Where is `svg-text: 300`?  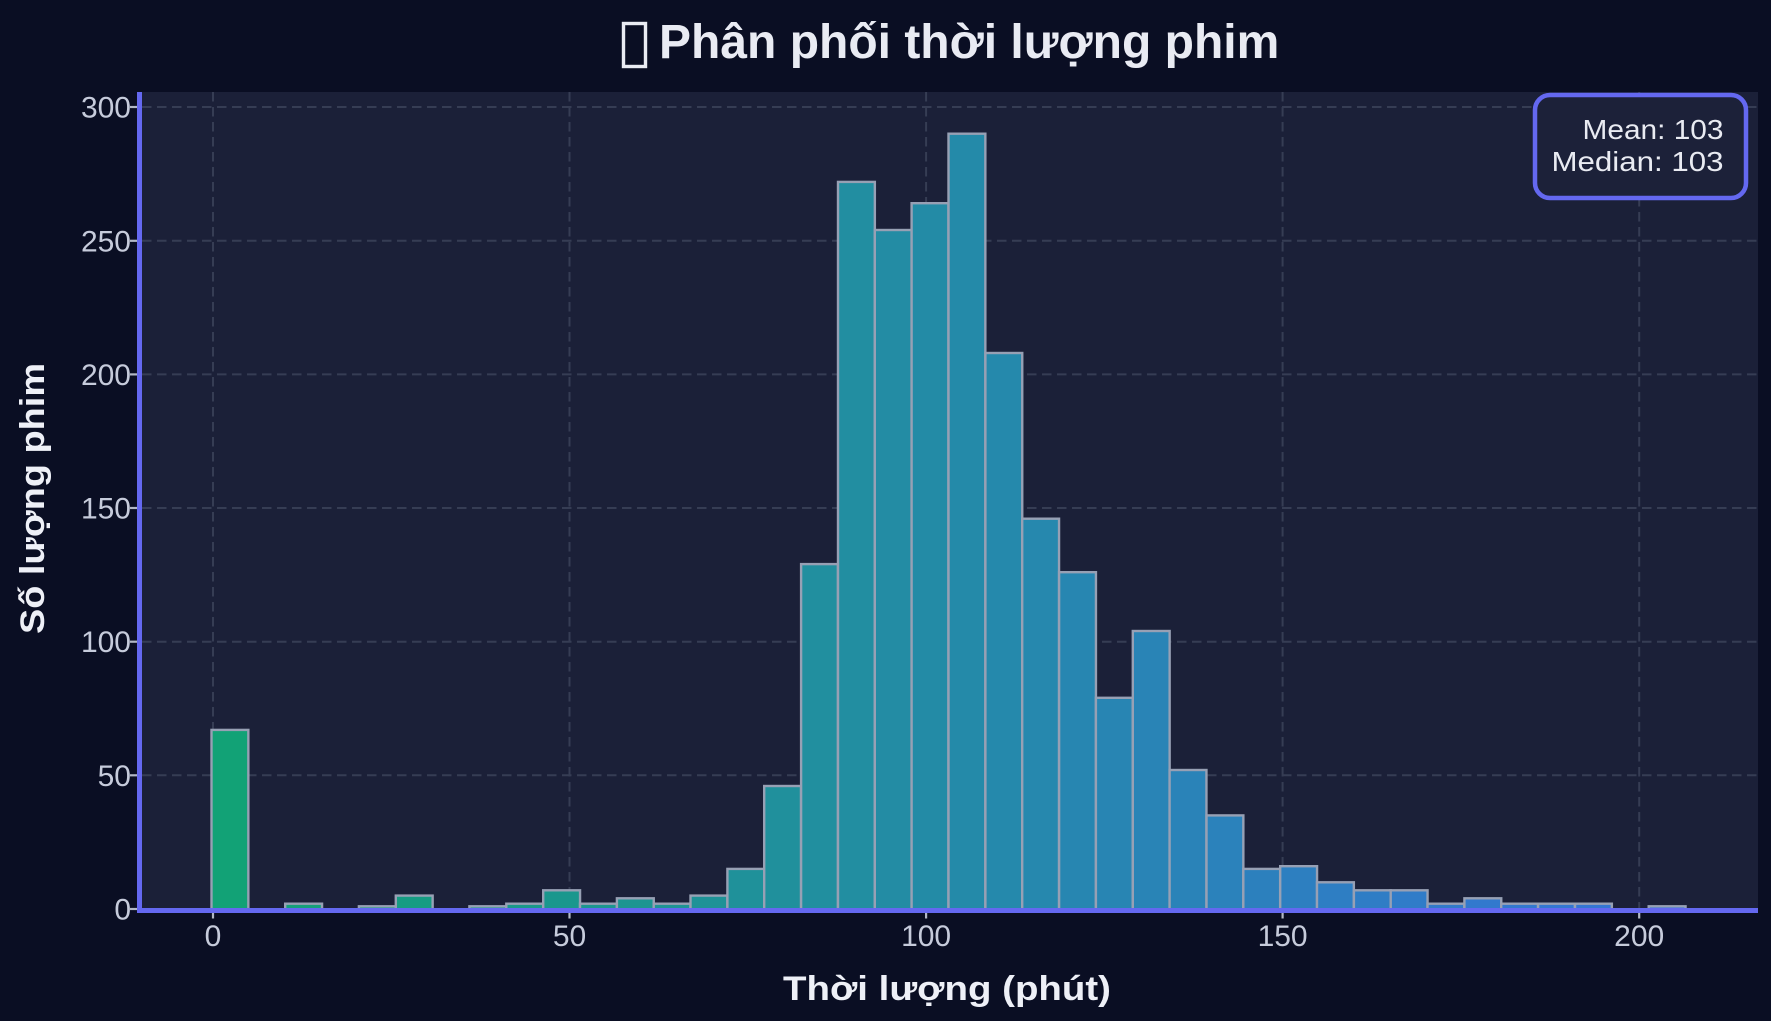
svg-text: 300 is located at coordinates (106, 108).